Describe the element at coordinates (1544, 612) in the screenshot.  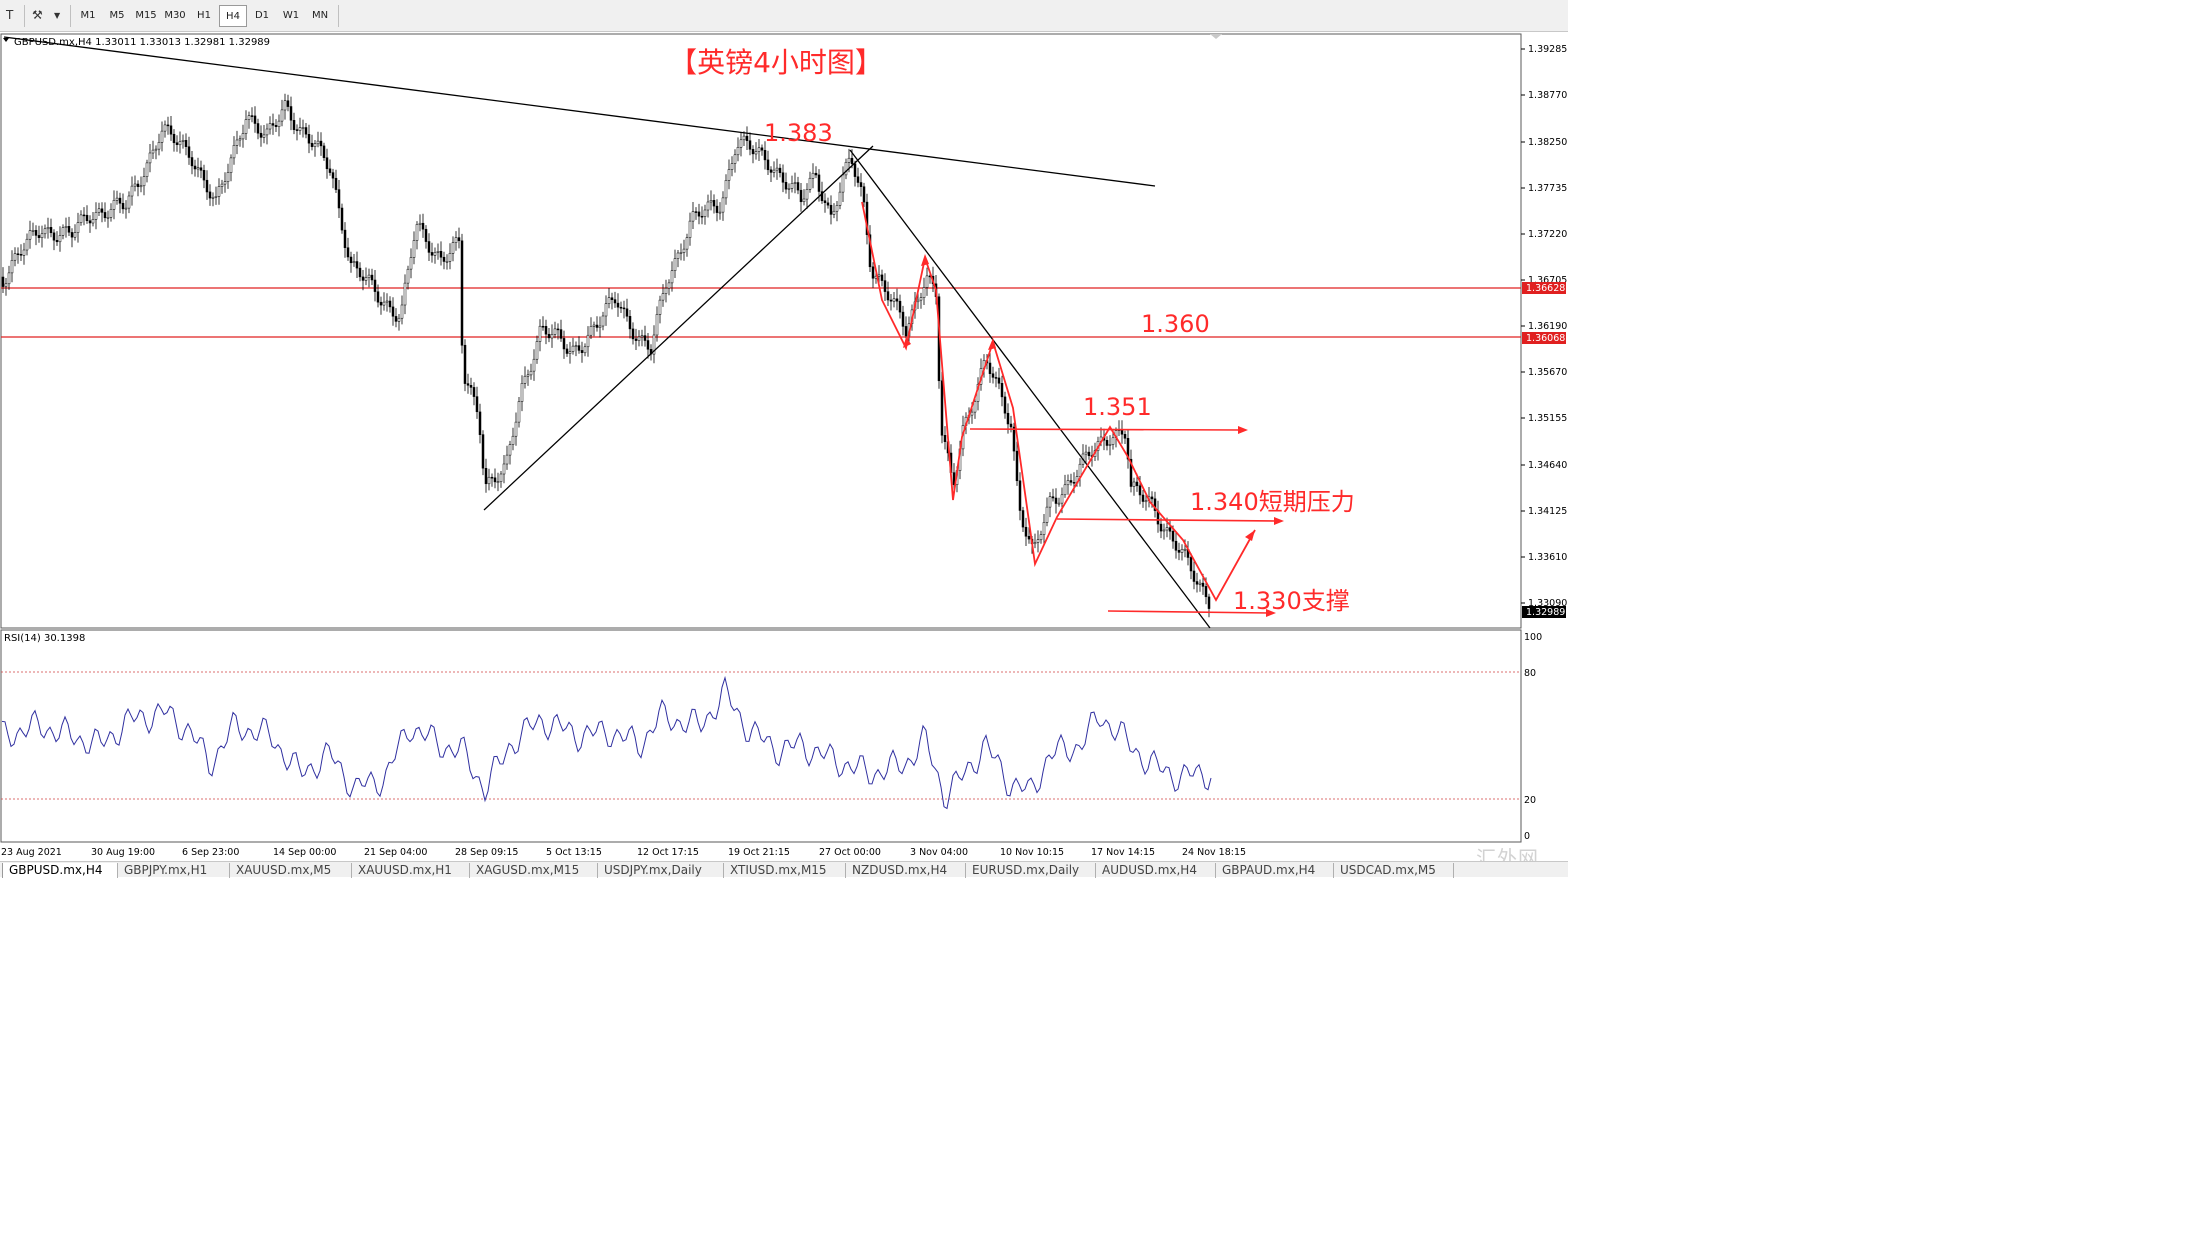
I see `current-price-tag` at that location.